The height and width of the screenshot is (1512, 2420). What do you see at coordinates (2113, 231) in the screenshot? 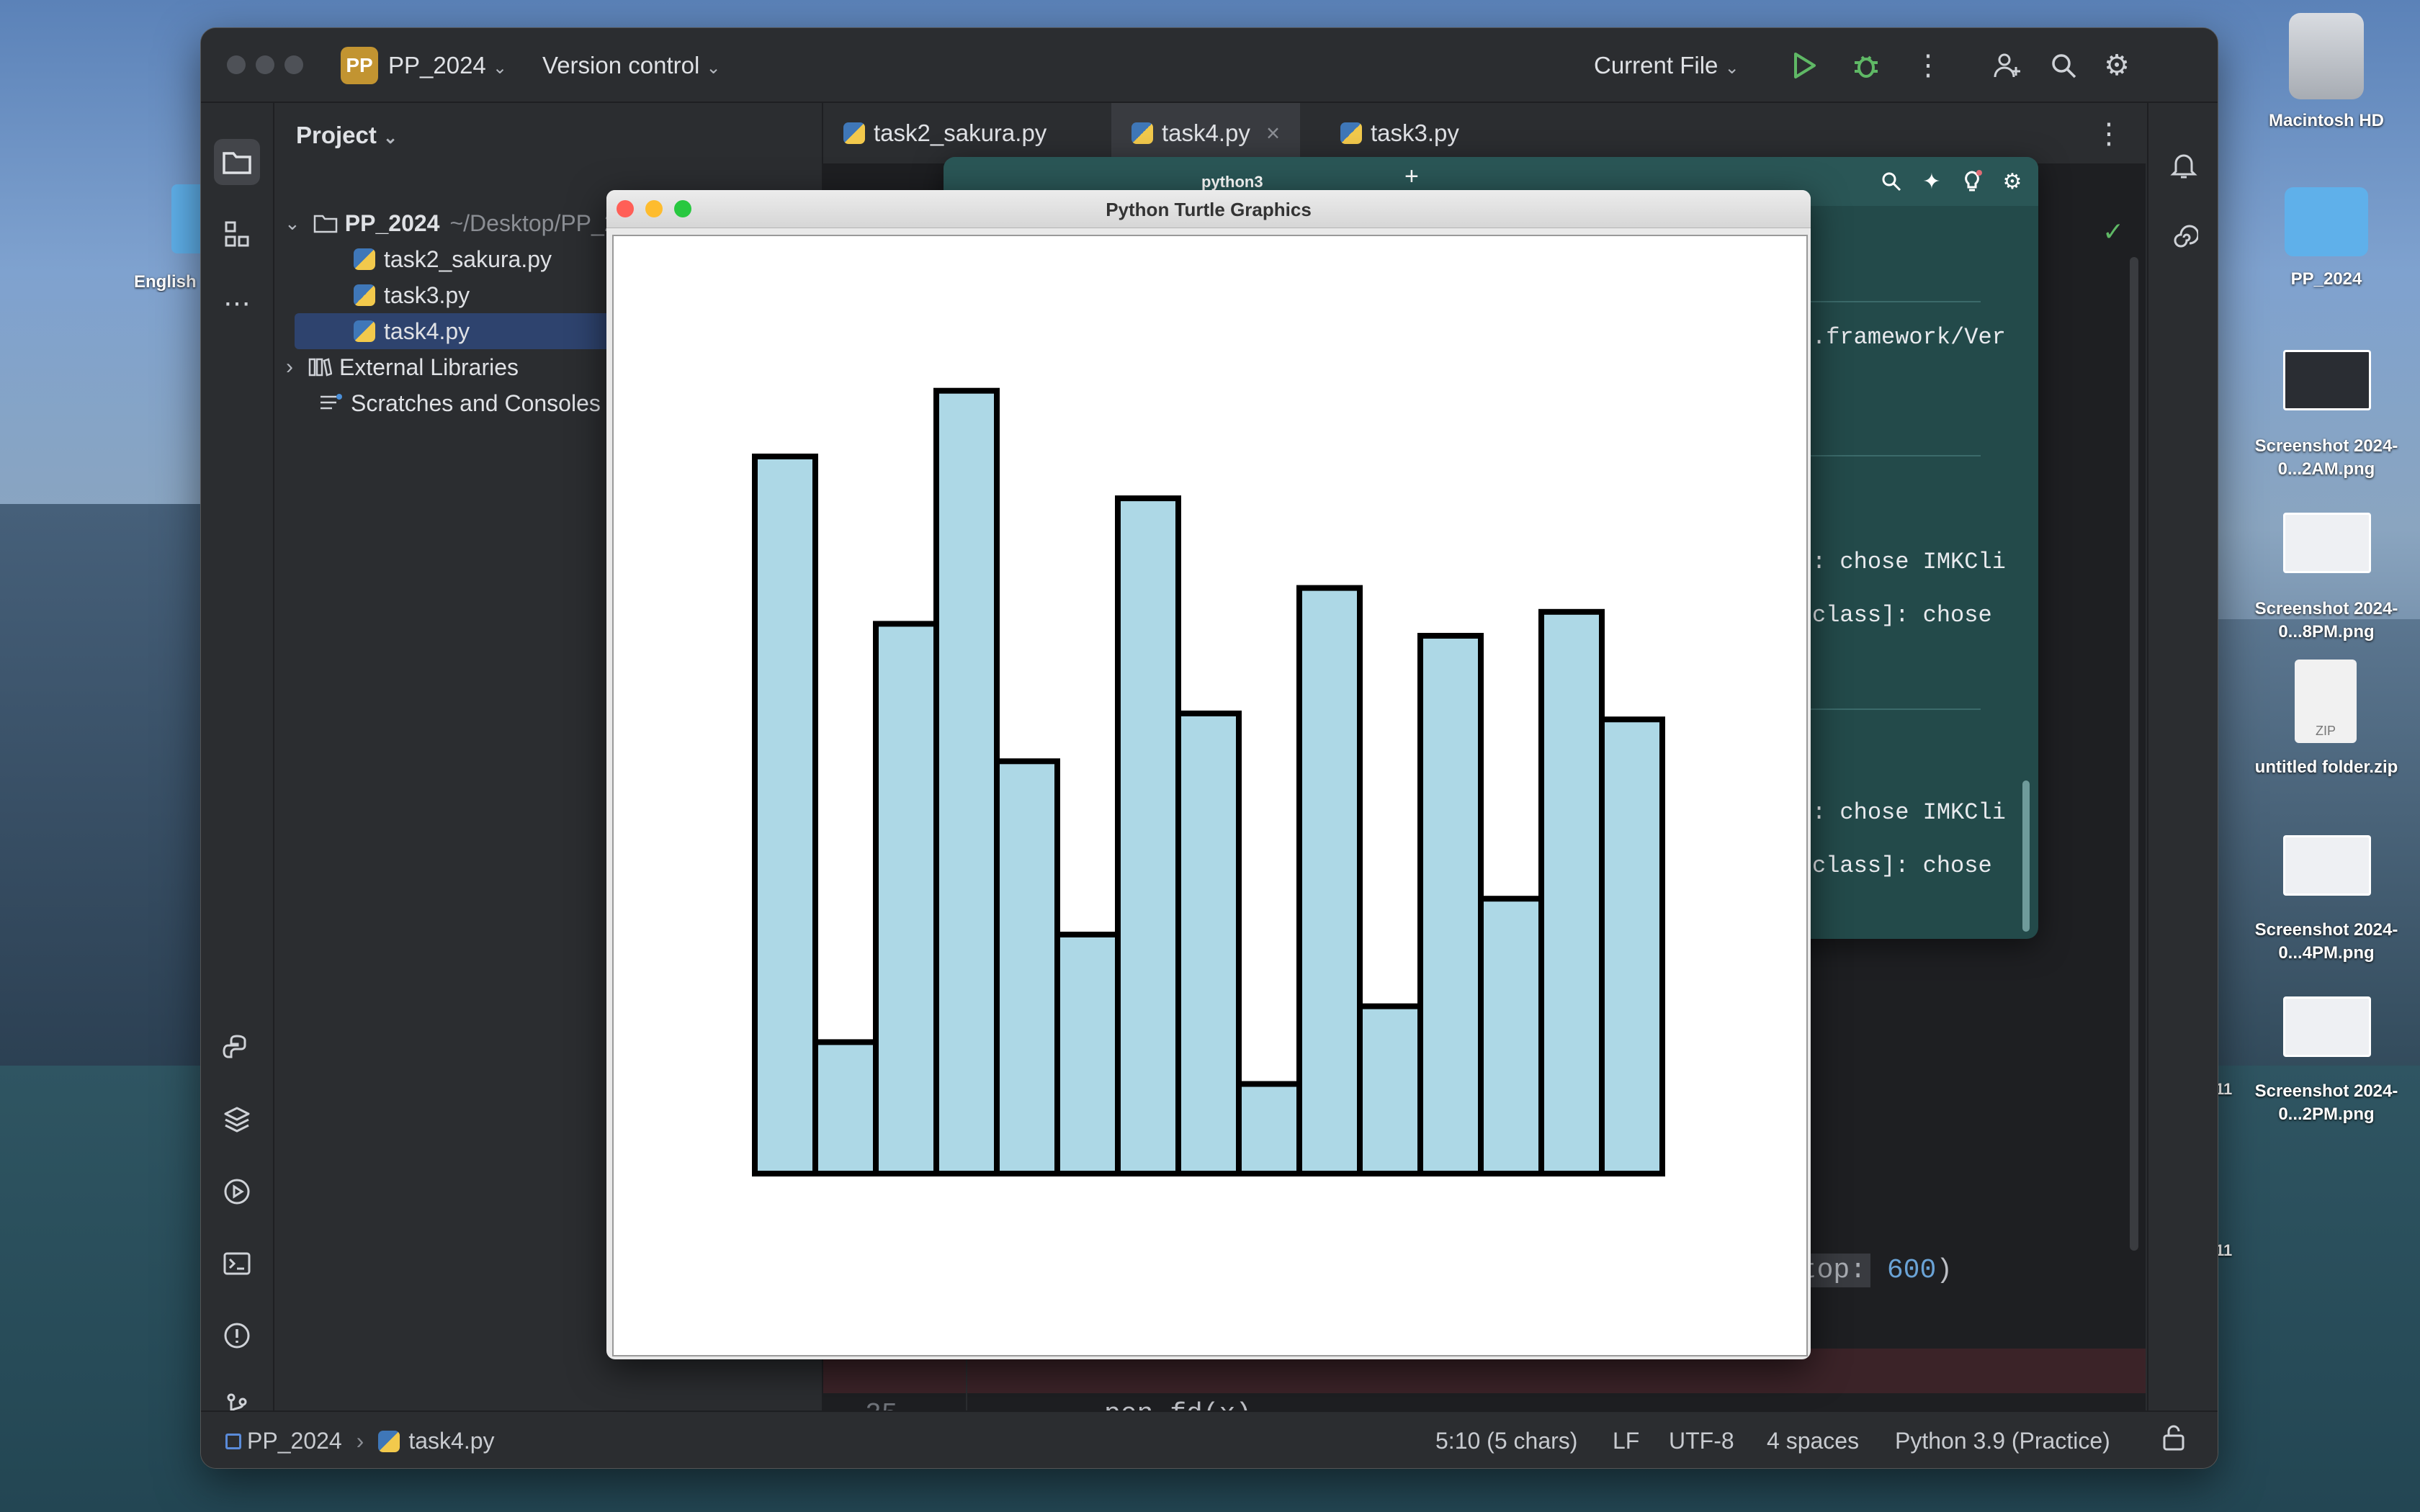
I see `inspection-ok-icon: ✓` at bounding box center [2113, 231].